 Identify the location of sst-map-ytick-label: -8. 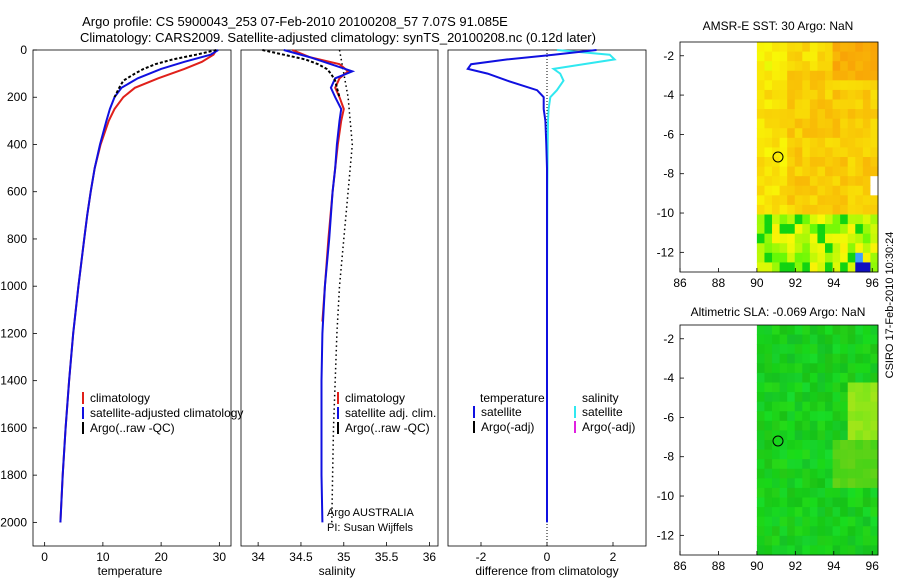
(668, 174).